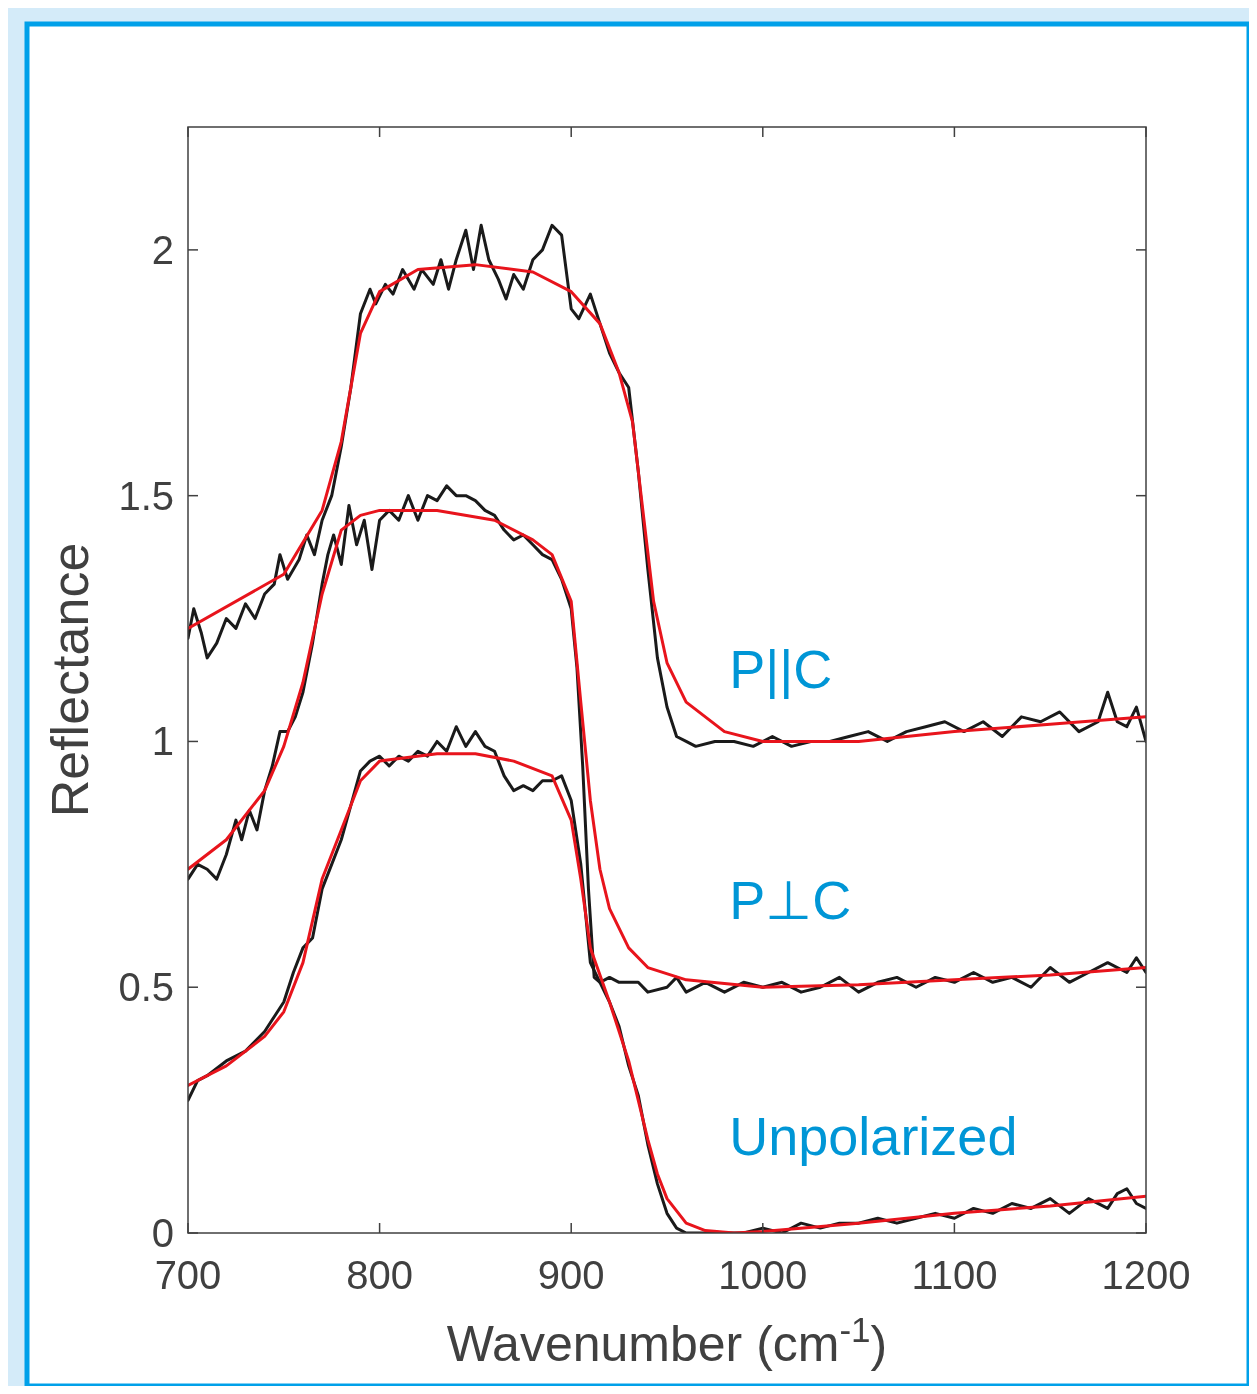 The height and width of the screenshot is (1394, 1257). I want to click on x-tick-label: 1200, so click(1146, 1275).